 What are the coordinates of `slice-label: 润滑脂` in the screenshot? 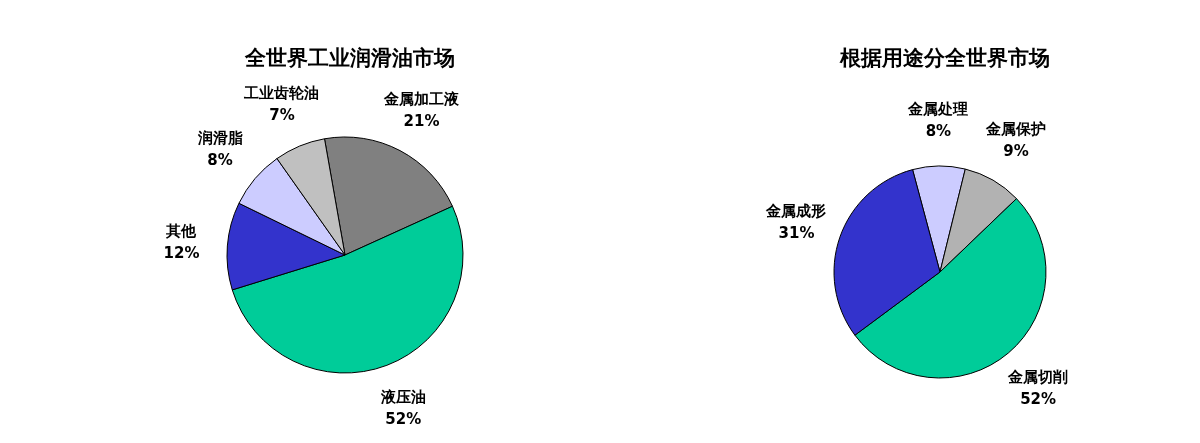 It's located at (219, 137).